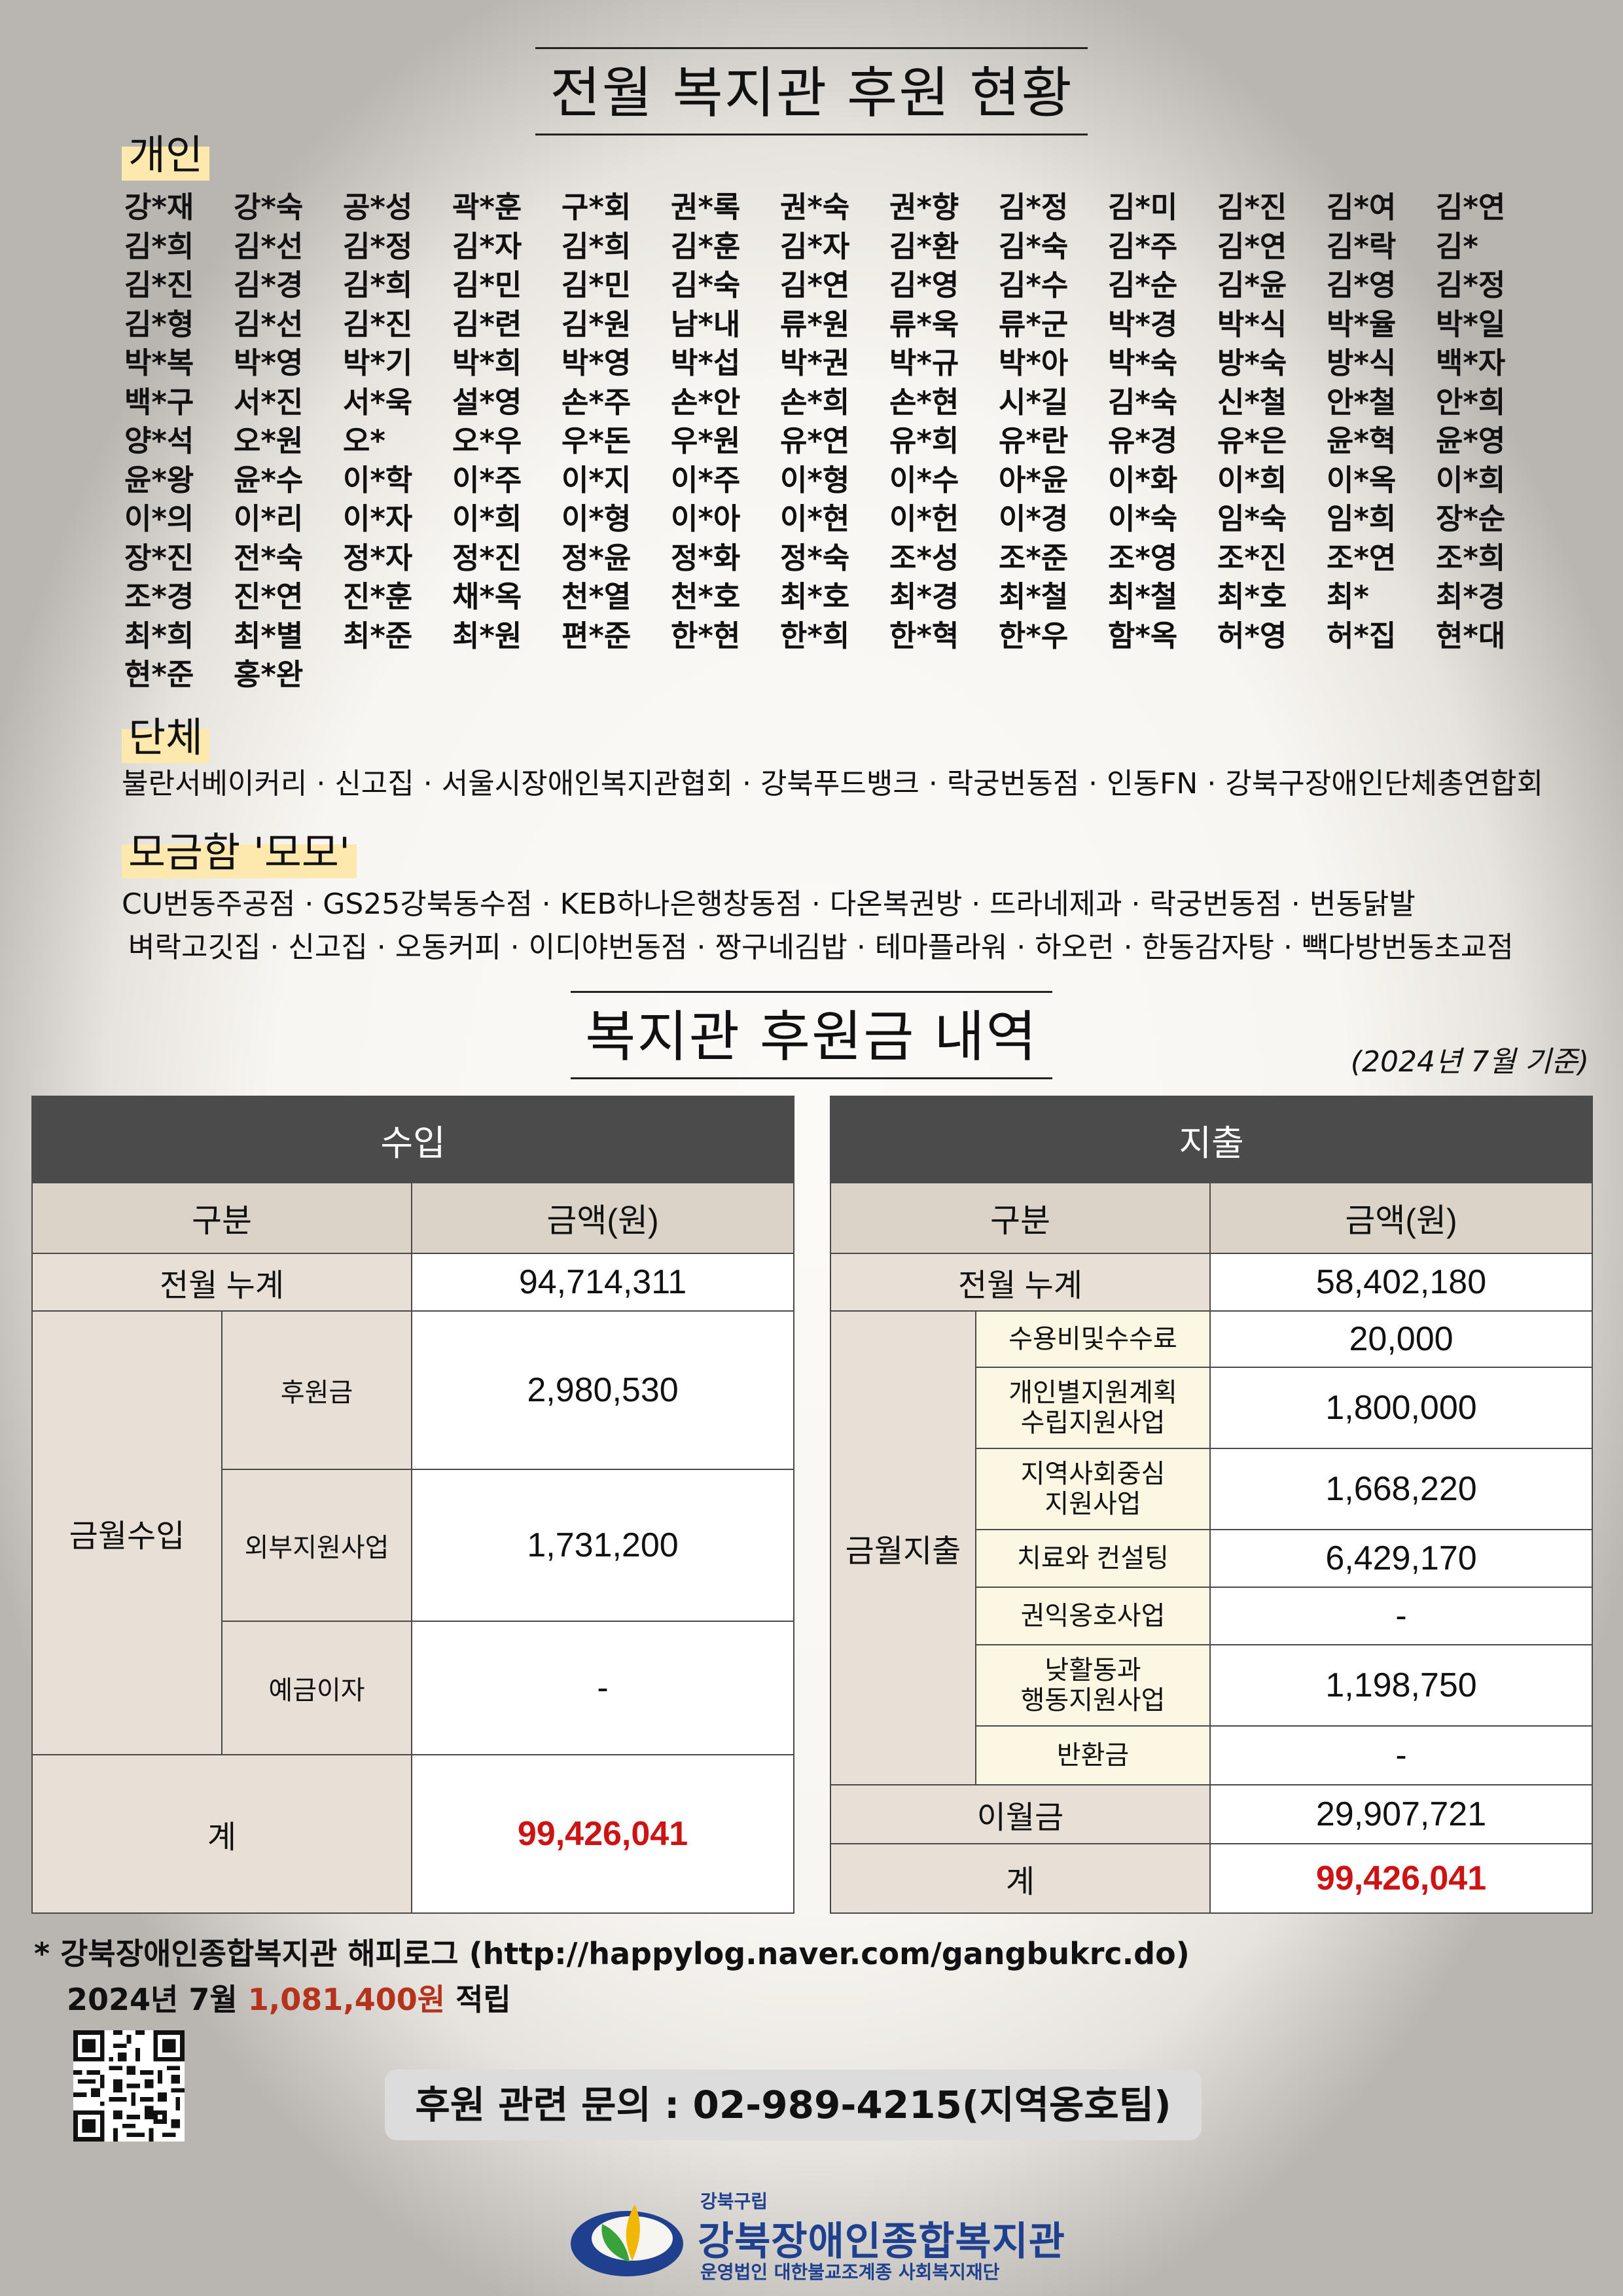 This screenshot has width=1623, height=2296. Describe the element at coordinates (316, 1688) in the screenshot. I see `income-item-label: 예금이자` at that location.